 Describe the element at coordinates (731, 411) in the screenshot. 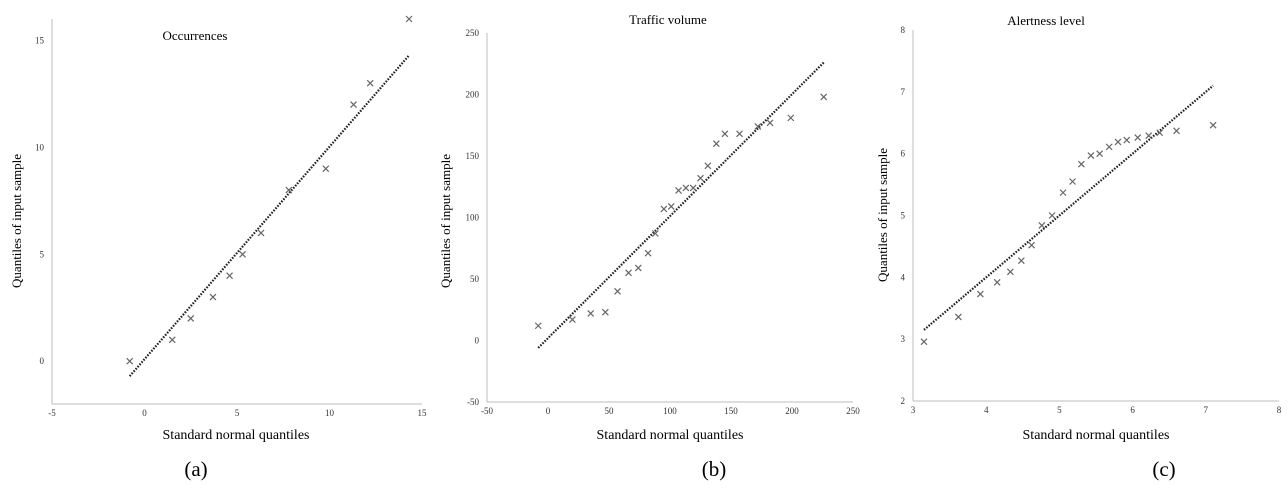

I see `x-tick-label: 150` at that location.